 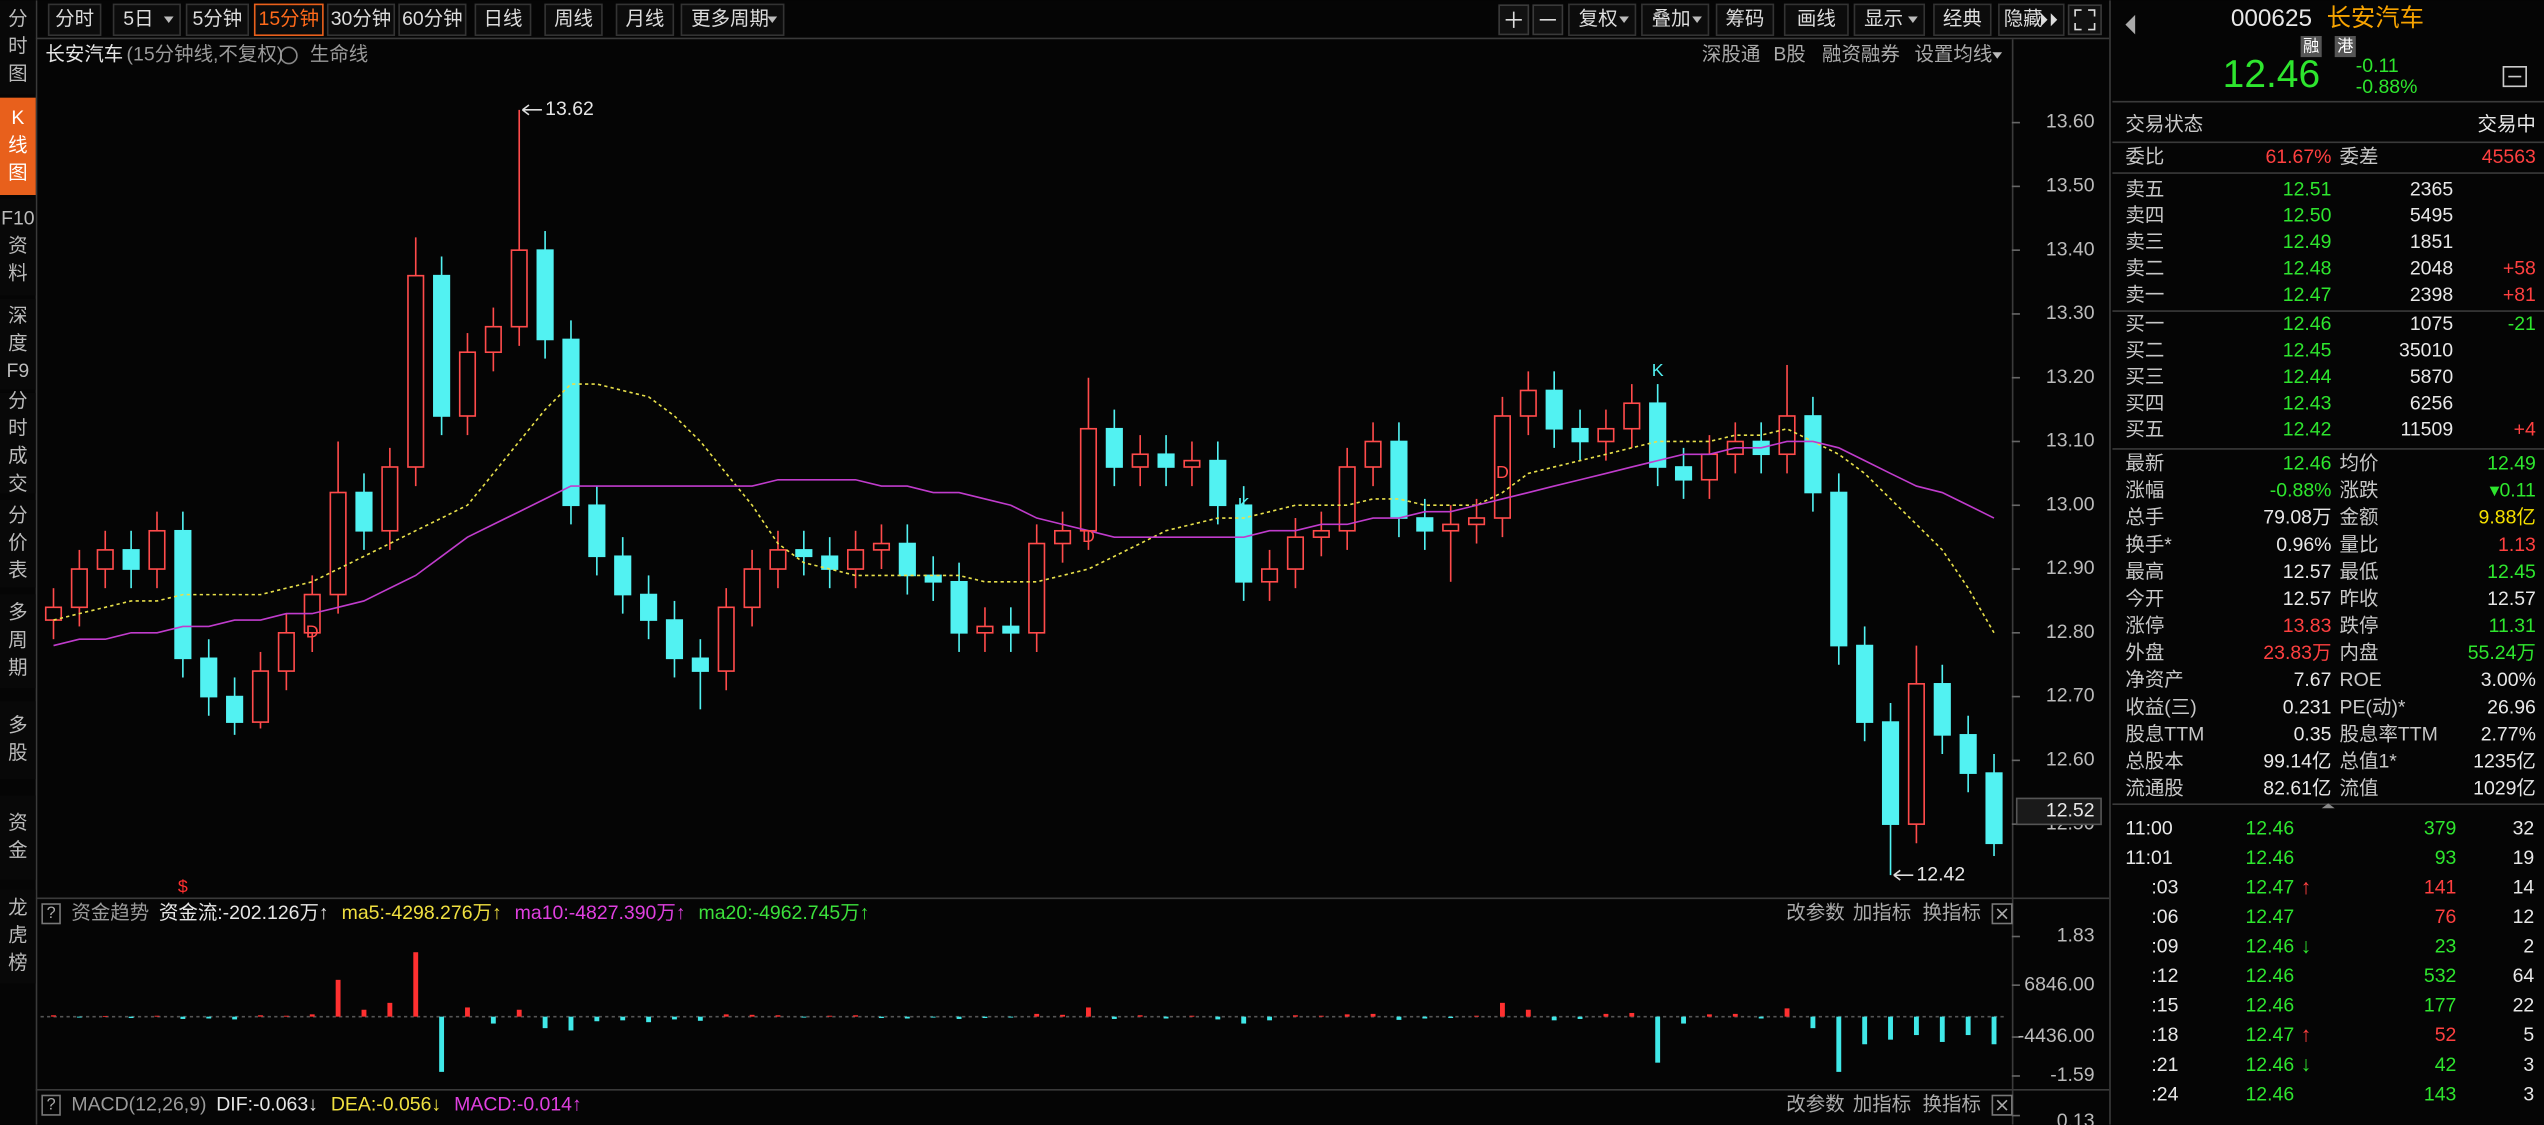 What do you see at coordinates (2369, 762) in the screenshot?
I see `stat-label: 总值1*` at bounding box center [2369, 762].